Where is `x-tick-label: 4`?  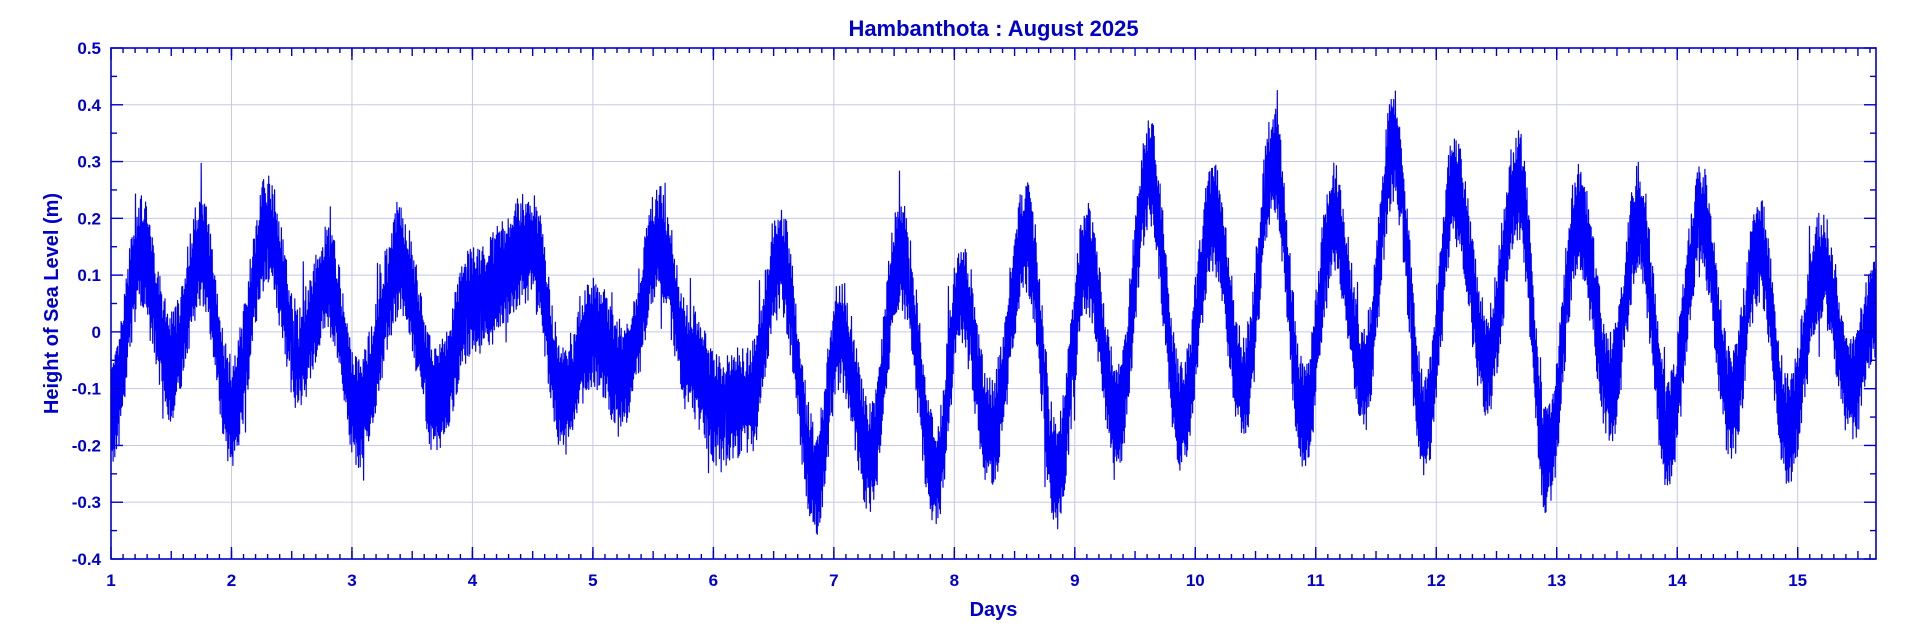 x-tick-label: 4 is located at coordinates (473, 580).